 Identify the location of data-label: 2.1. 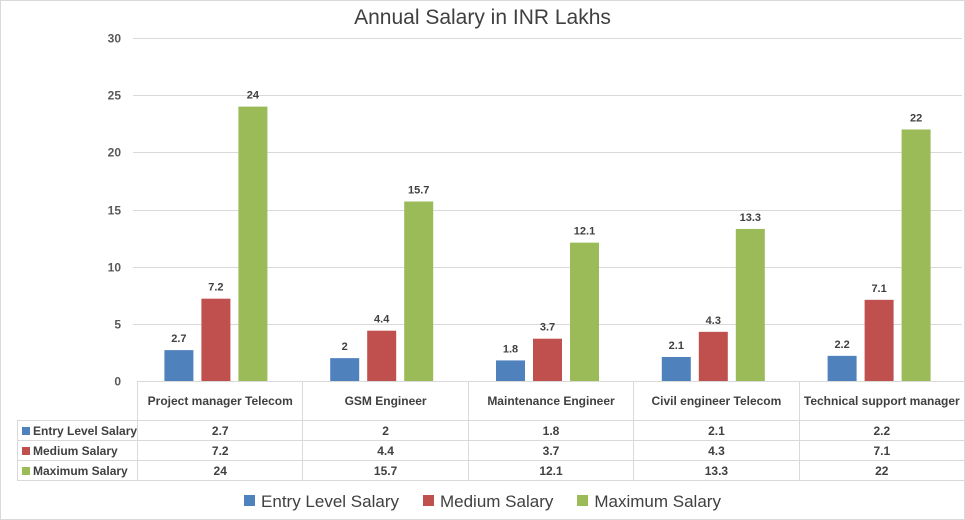
(676, 346).